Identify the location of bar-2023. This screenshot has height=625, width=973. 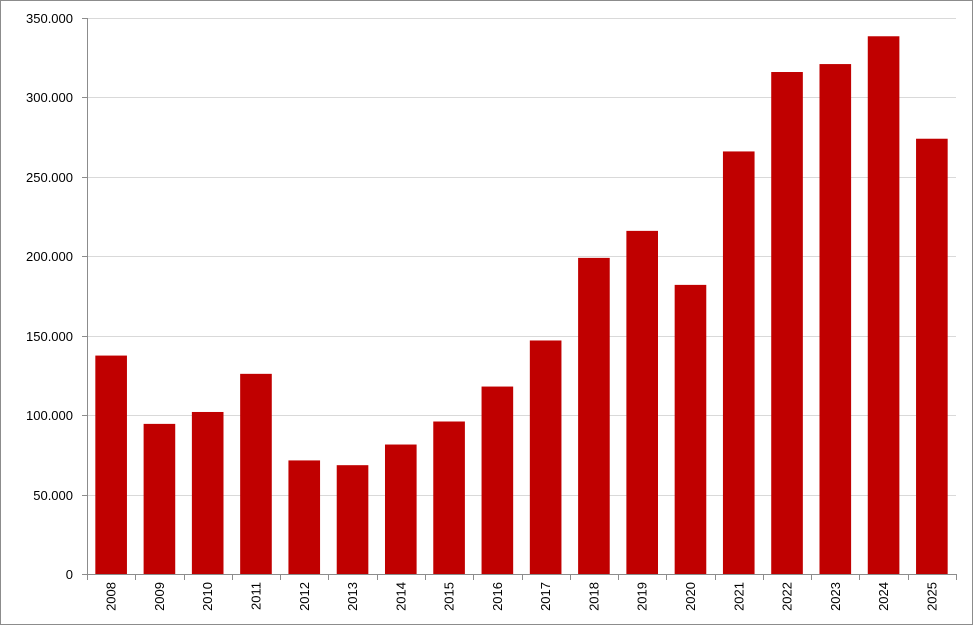
(835, 319).